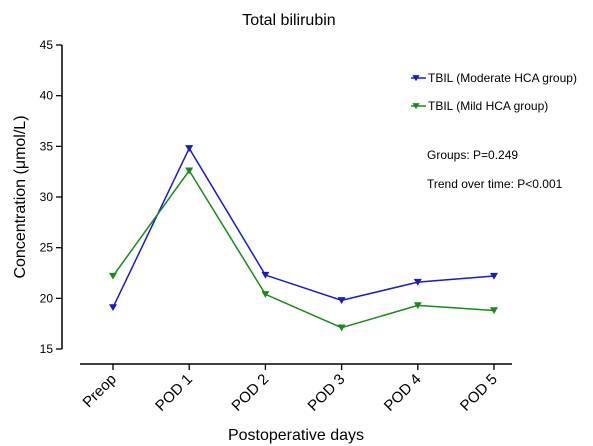 The width and height of the screenshot is (593, 446). What do you see at coordinates (47, 349) in the screenshot?
I see `y-tick-label: 15` at bounding box center [47, 349].